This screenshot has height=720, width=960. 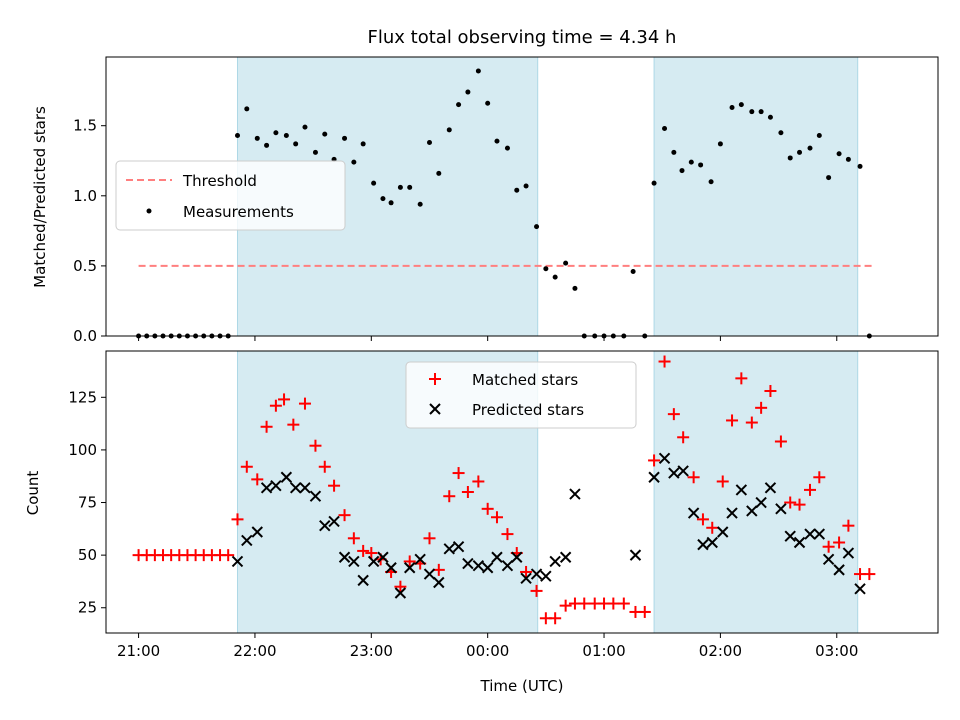 What do you see at coordinates (435, 409) in the screenshot?
I see `legend-predicted-swatch` at bounding box center [435, 409].